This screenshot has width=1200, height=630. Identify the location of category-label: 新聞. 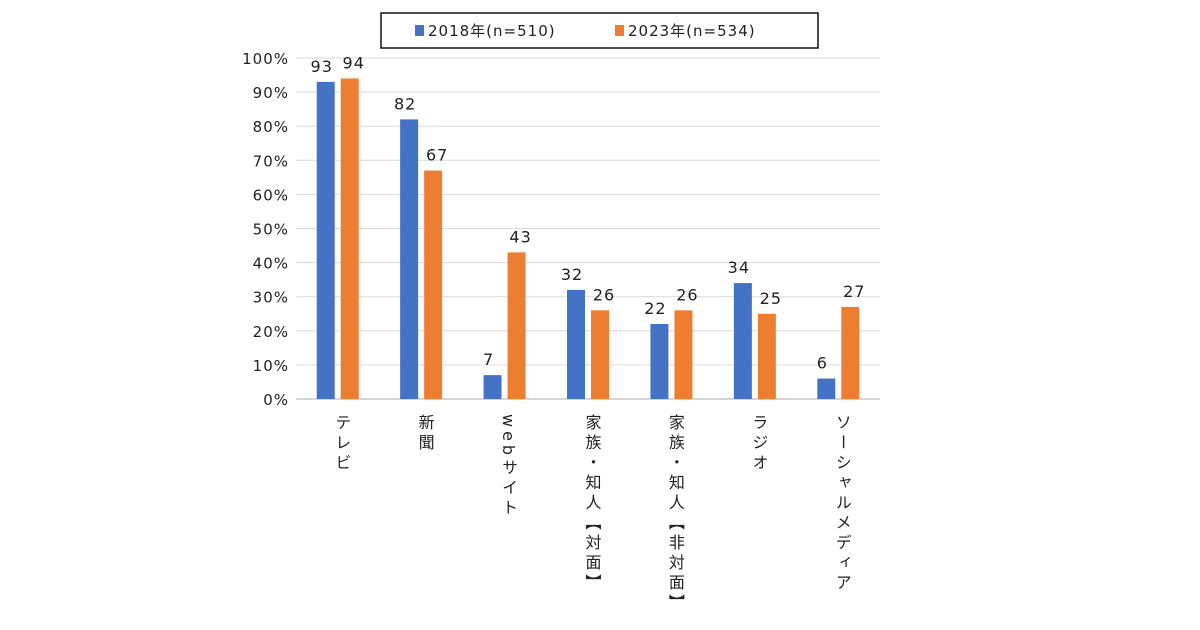
(425, 434).